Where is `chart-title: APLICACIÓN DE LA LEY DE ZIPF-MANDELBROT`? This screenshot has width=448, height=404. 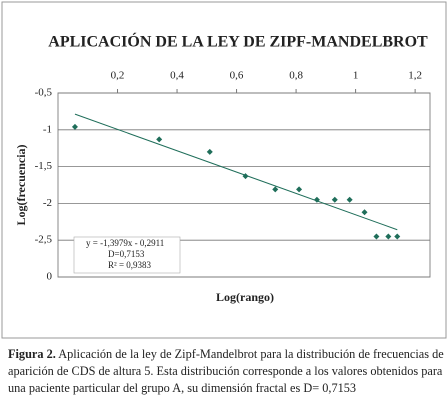
chart-title: APLICACIÓN DE LA LEY DE ZIPF-MANDELBROT is located at coordinates (238, 41).